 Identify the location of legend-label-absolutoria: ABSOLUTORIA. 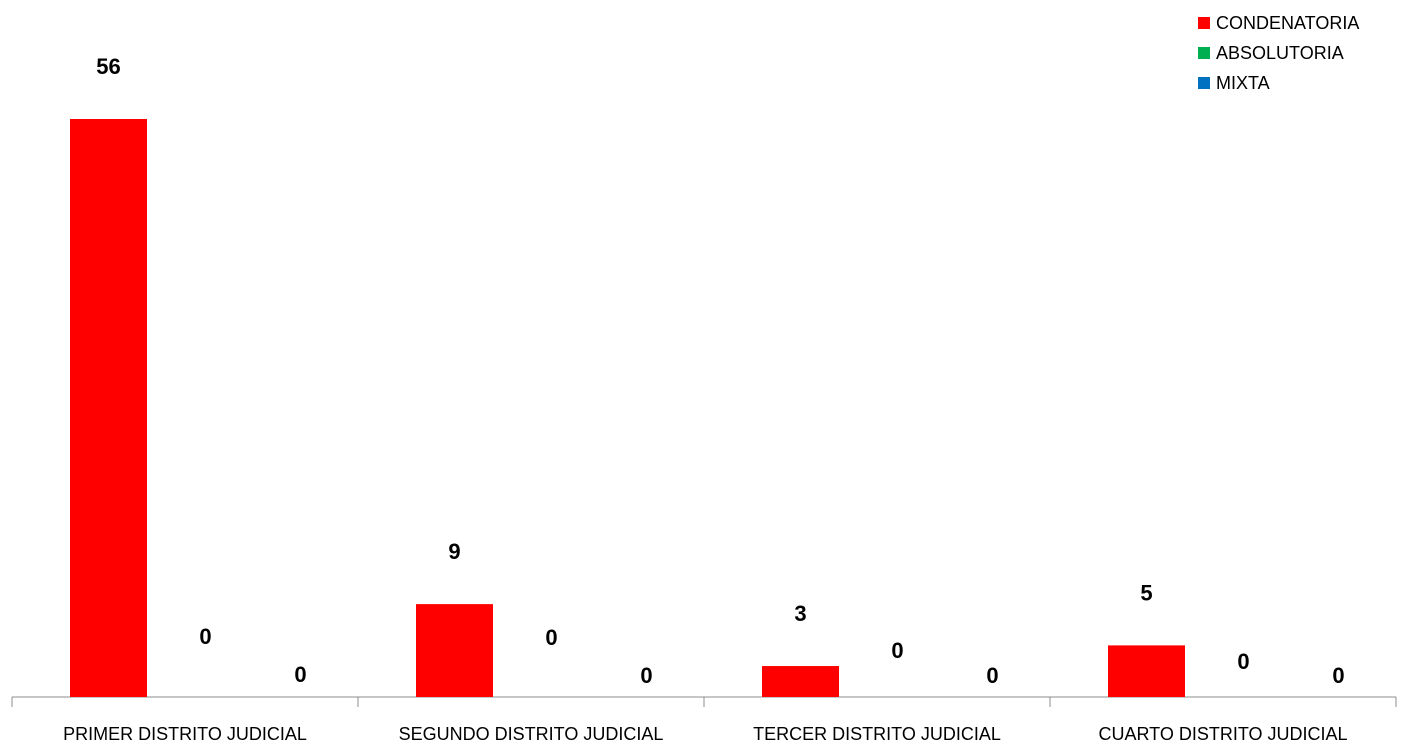
(1280, 52).